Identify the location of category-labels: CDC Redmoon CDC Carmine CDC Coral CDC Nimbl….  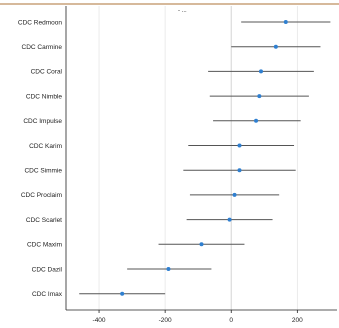
(40, 158).